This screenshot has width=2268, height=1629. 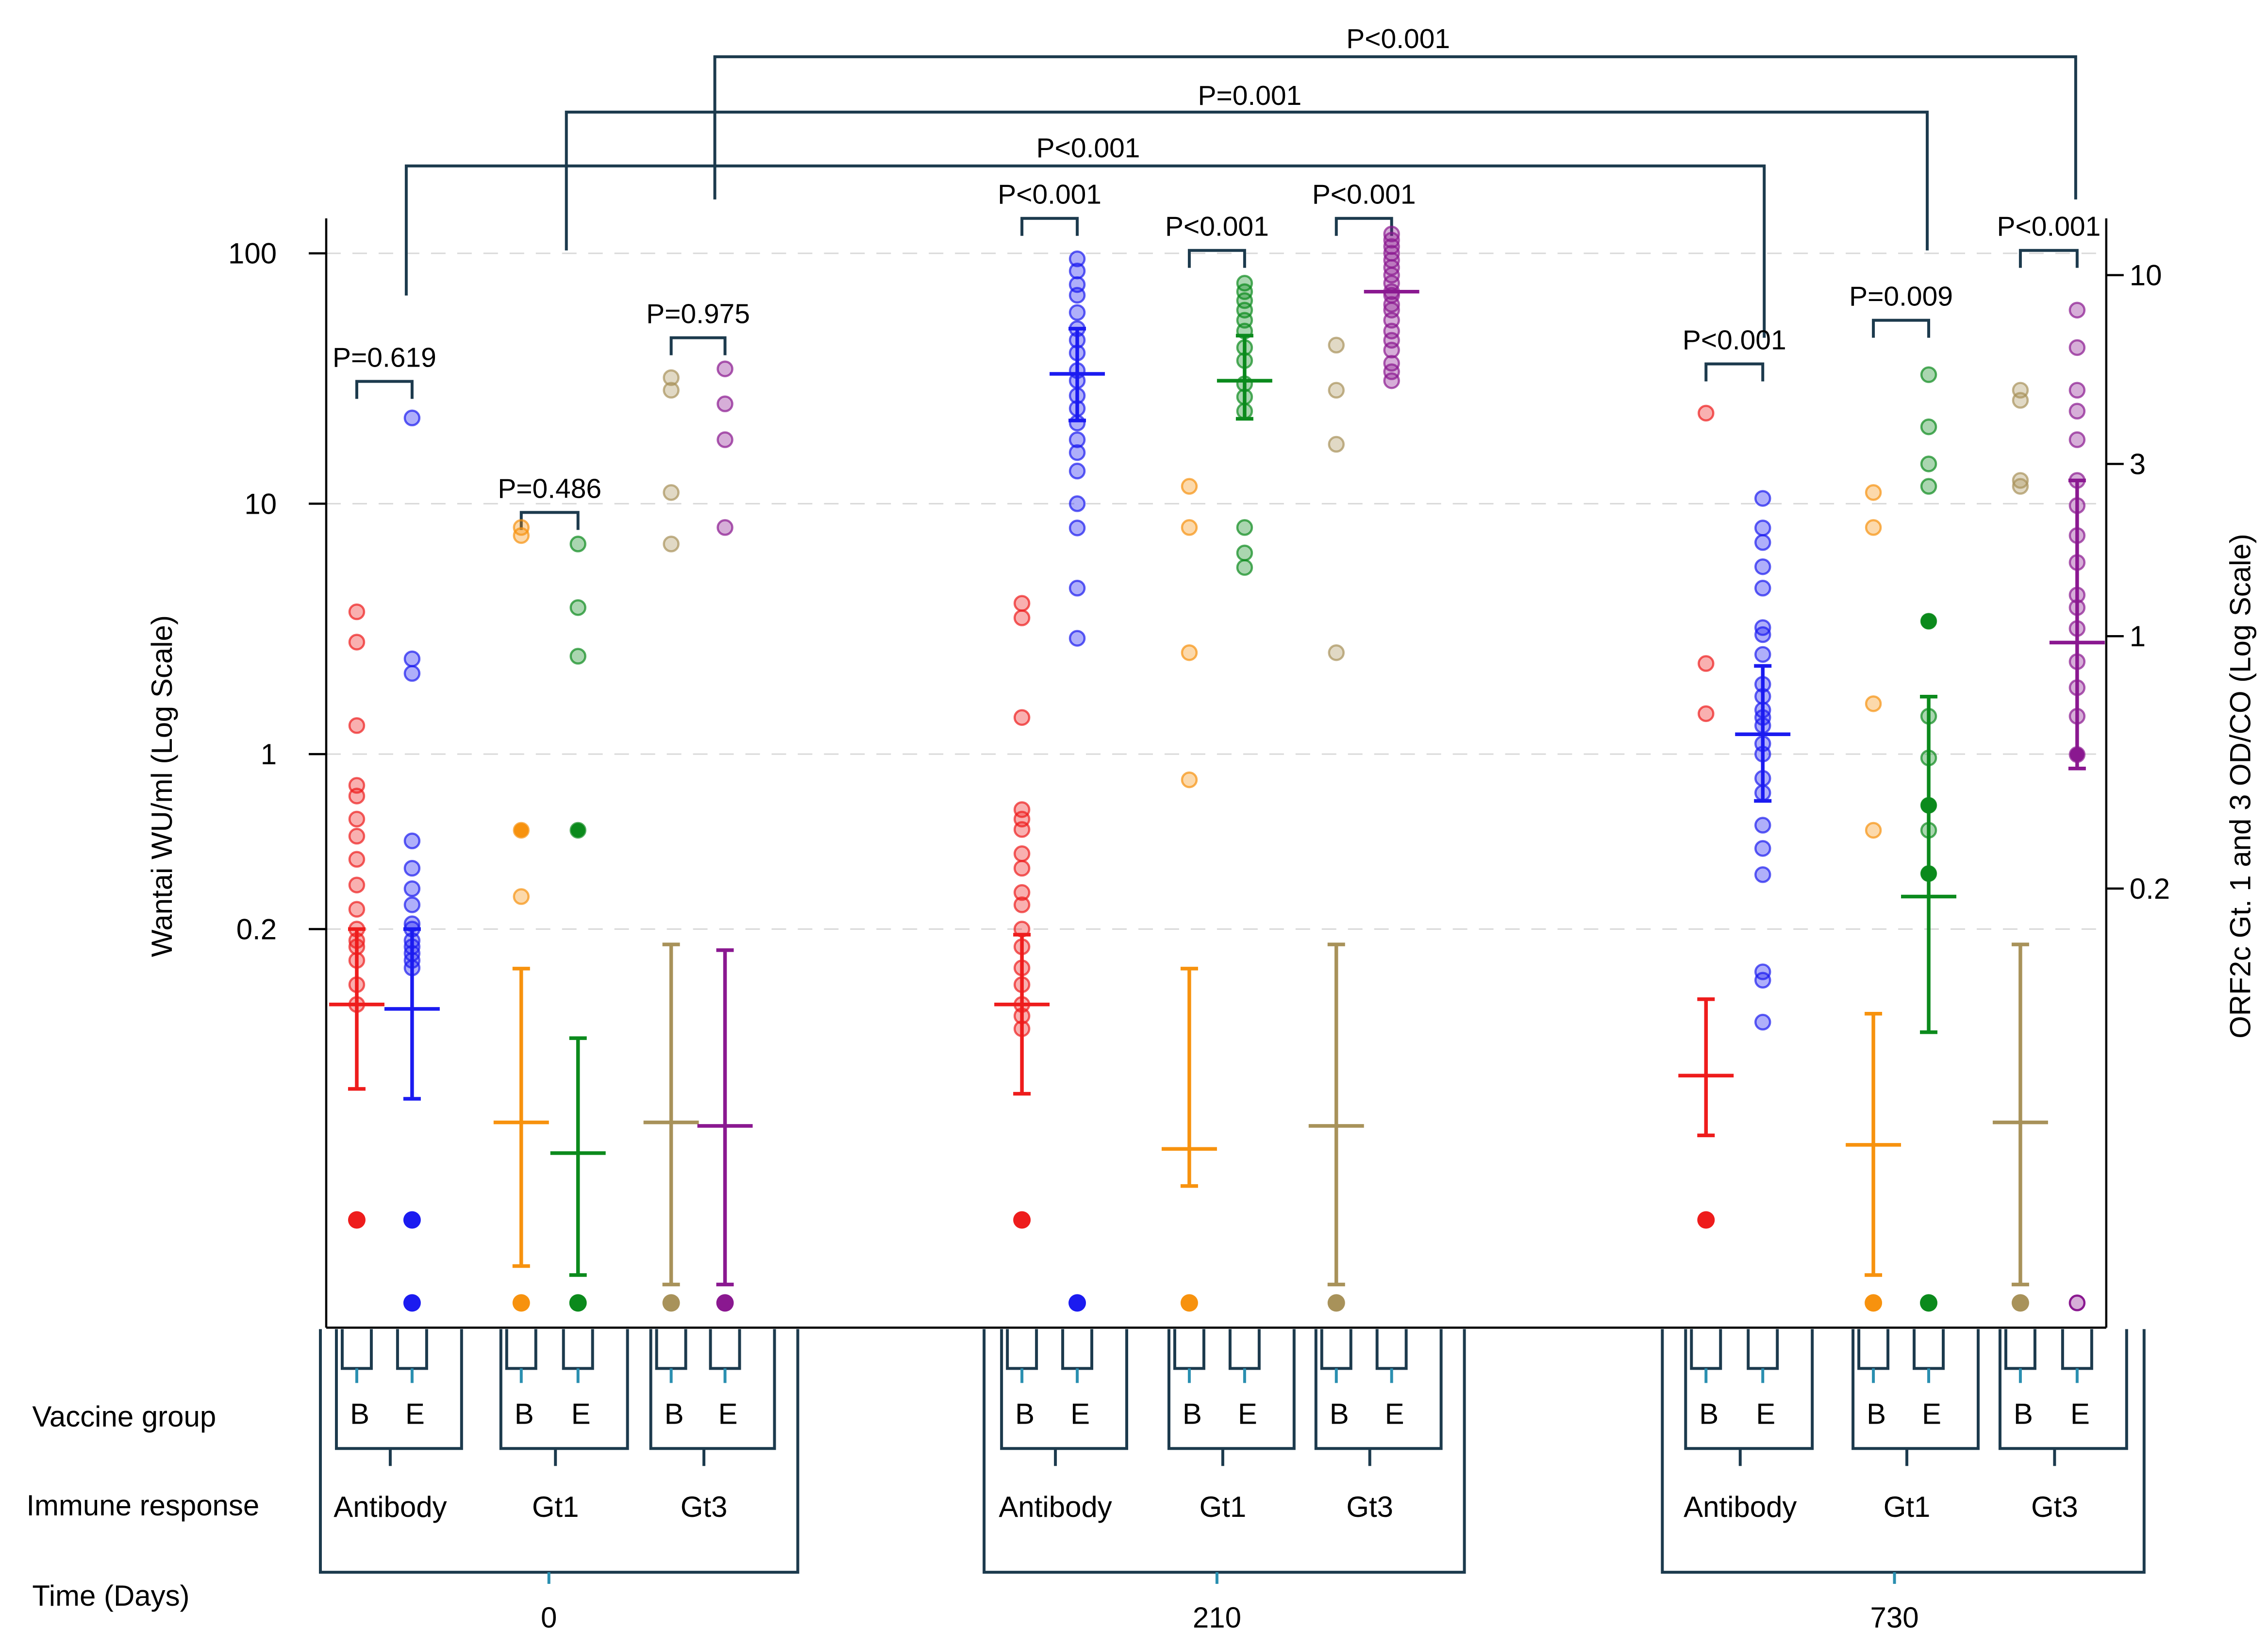 I want to click on within-pvalue-7: P=0.009, so click(x=1901, y=296).